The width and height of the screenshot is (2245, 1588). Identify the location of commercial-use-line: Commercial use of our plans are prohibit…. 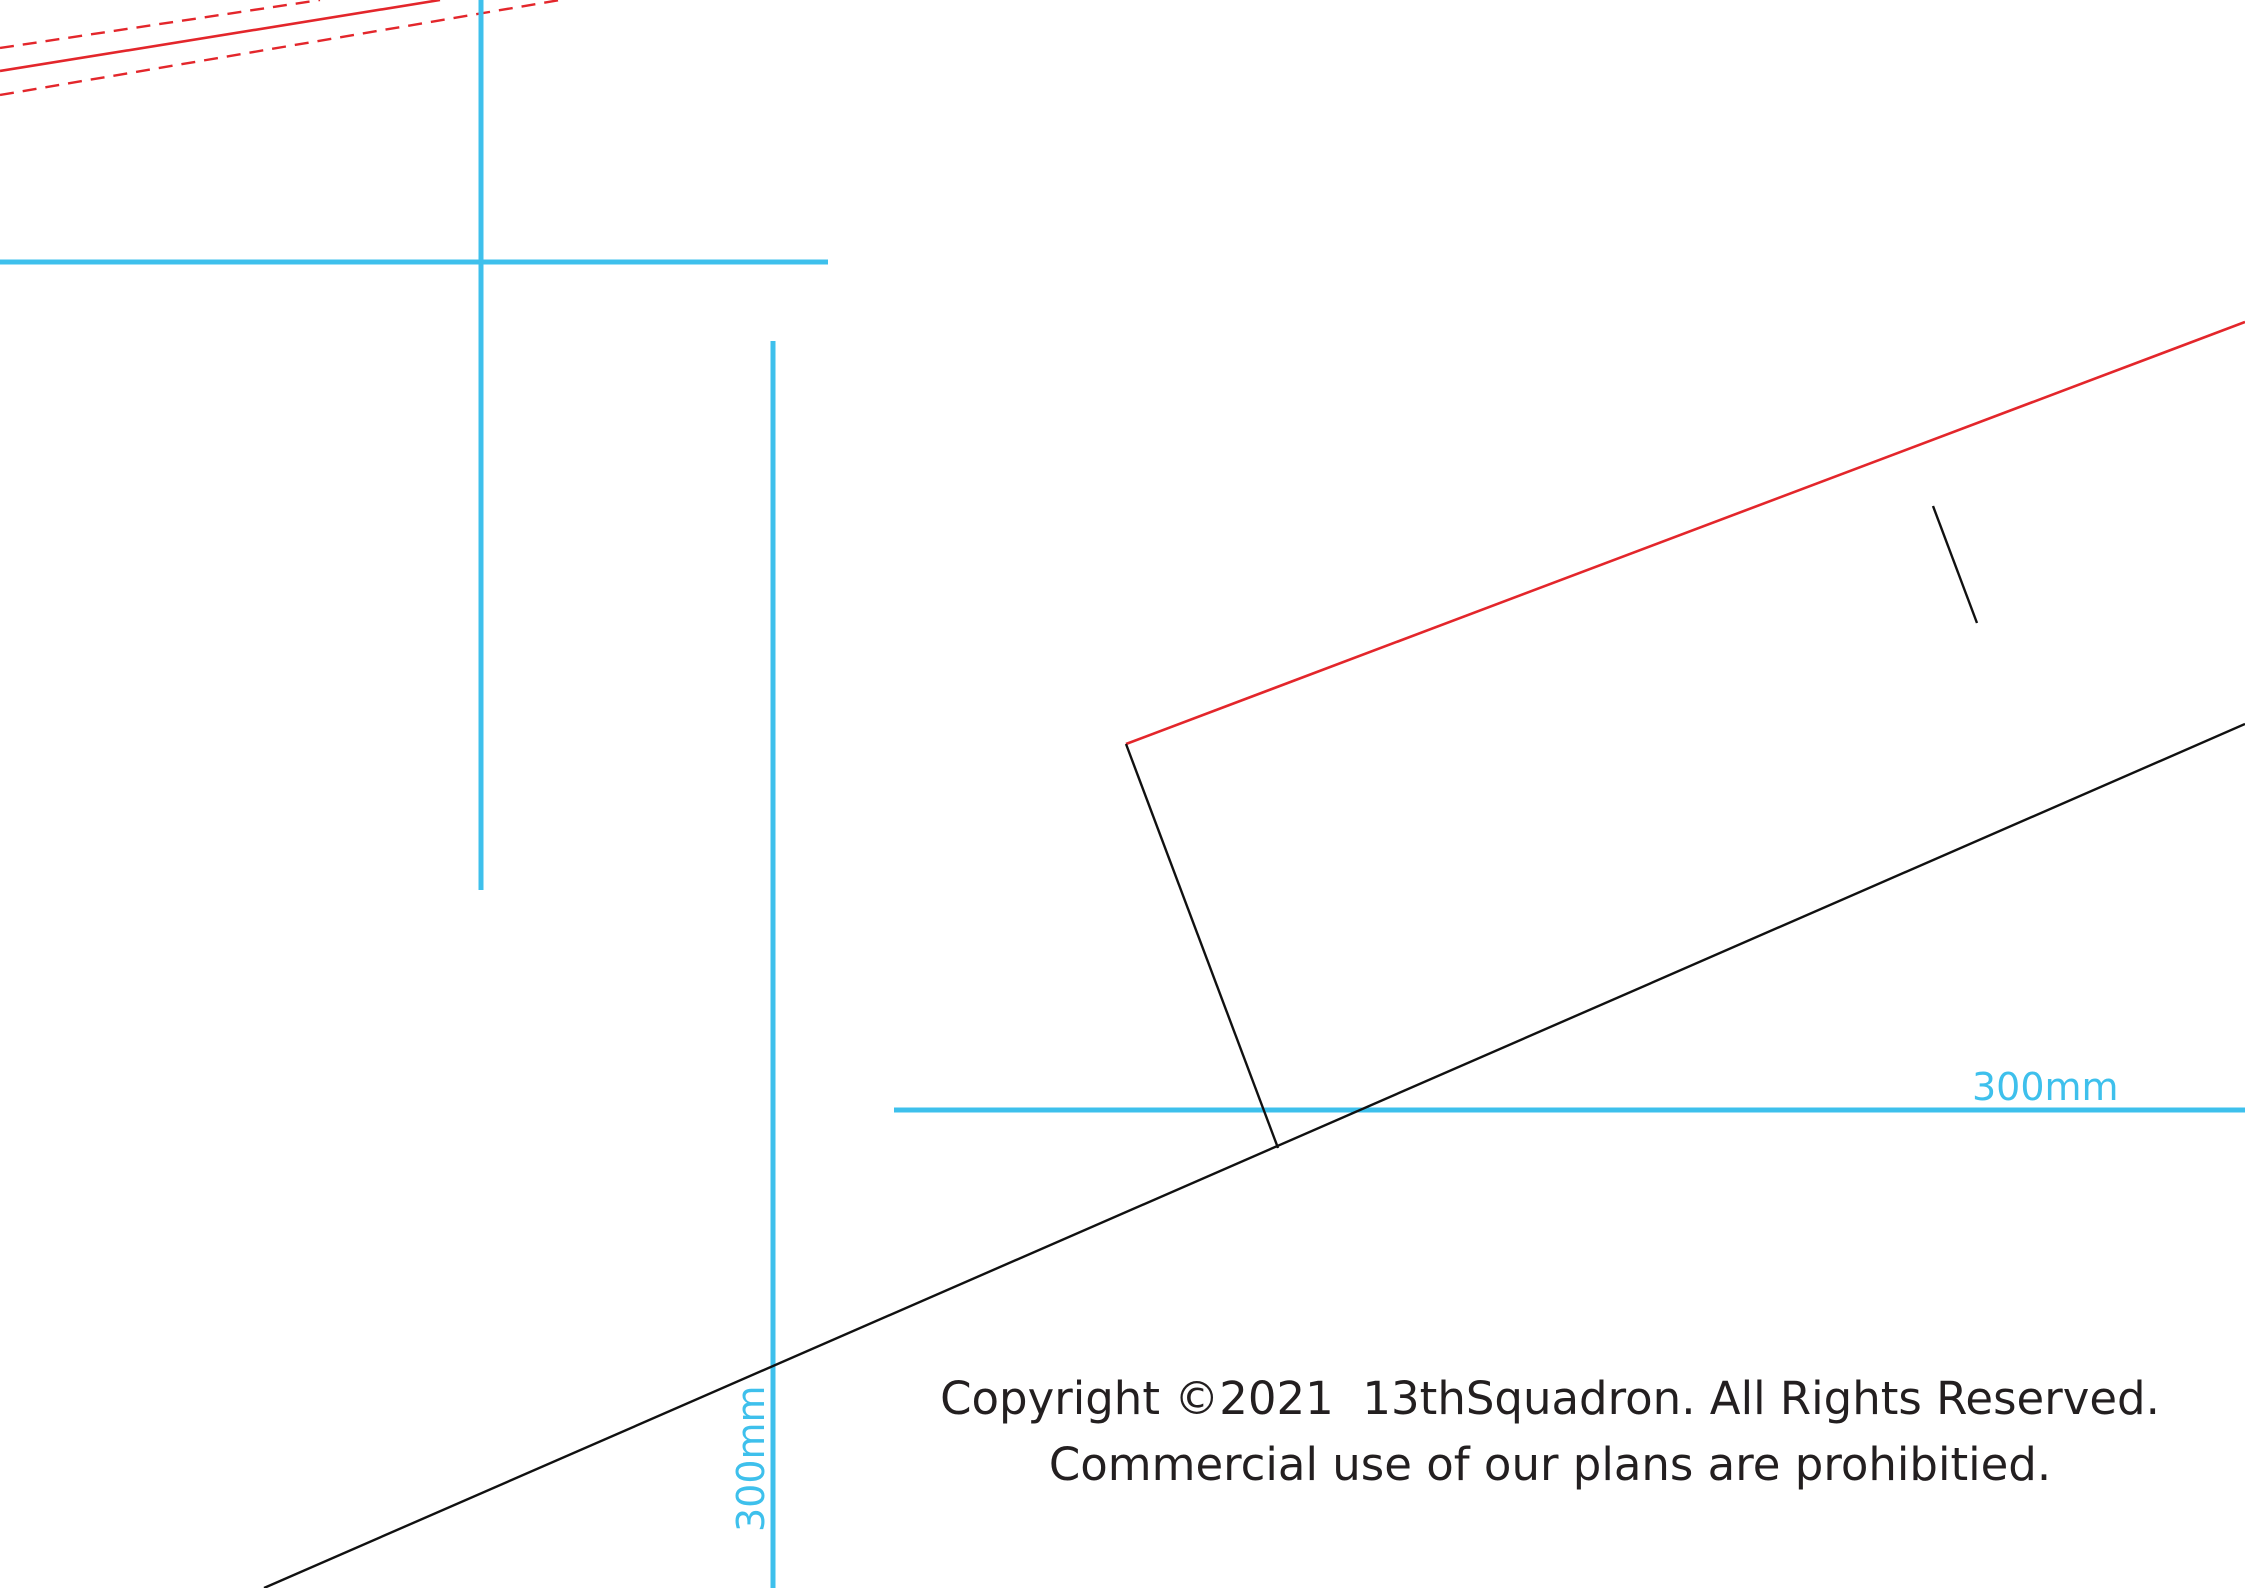
(1550, 1464).